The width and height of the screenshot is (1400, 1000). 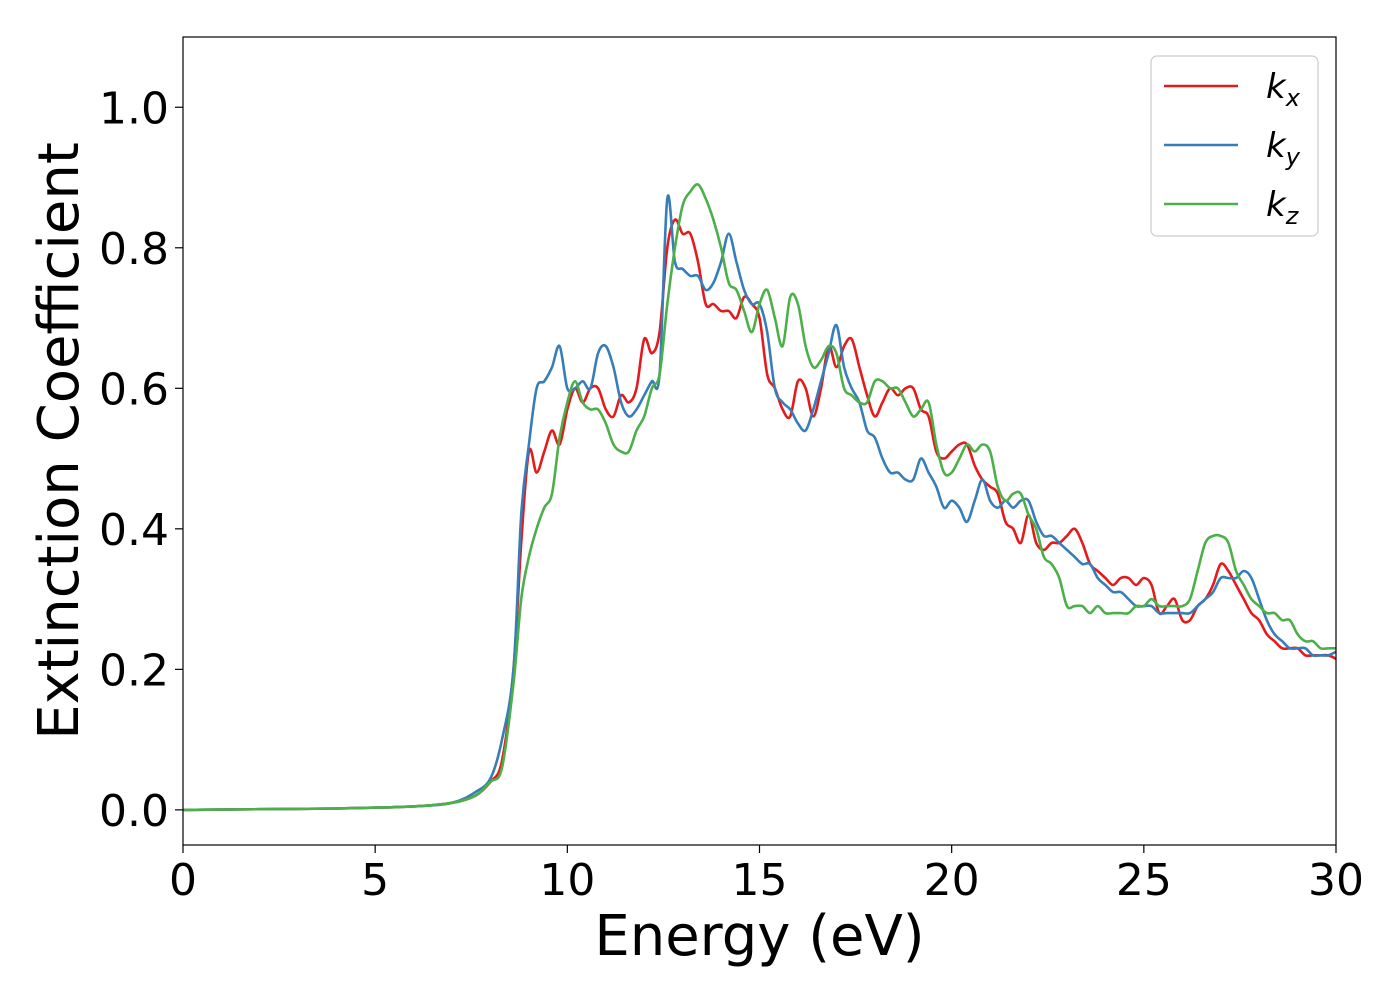 I want to click on y-axis: 0.0 0.2 0.4 0.6 0.8 1.0, so click(x=141, y=460).